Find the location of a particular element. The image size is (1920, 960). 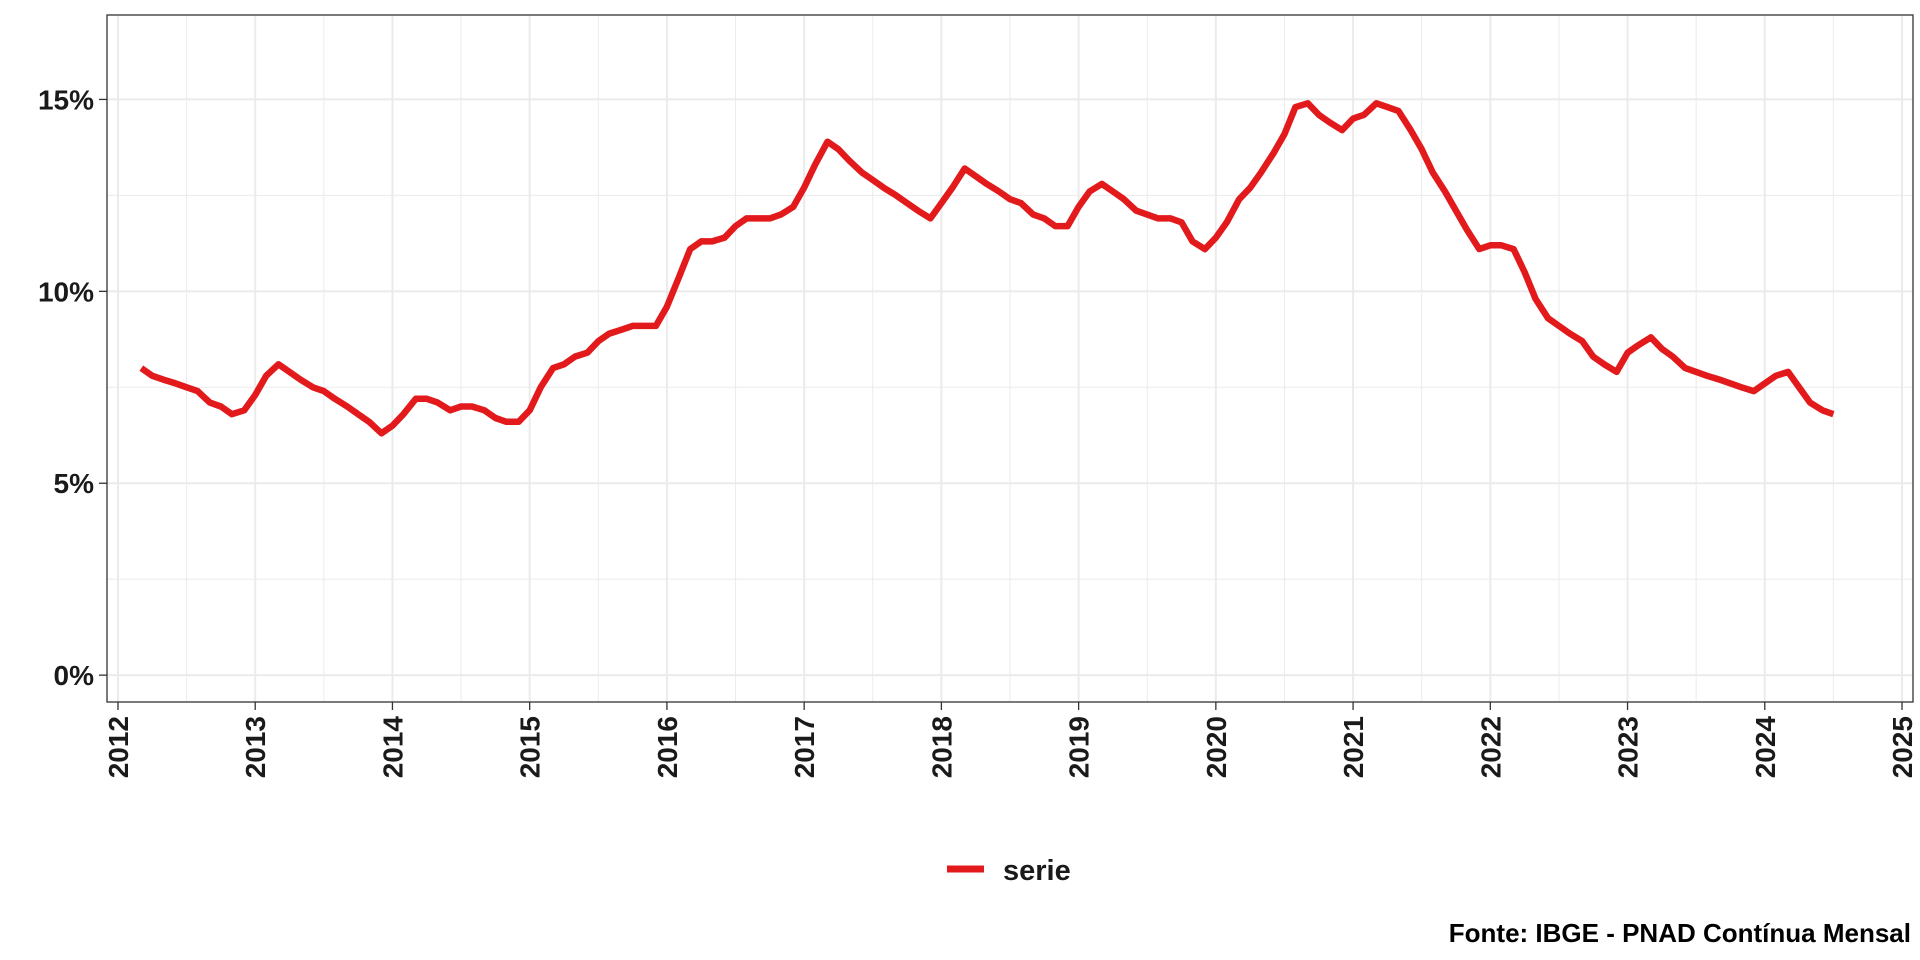

x-tick-label: 2012 is located at coordinates (118, 747).